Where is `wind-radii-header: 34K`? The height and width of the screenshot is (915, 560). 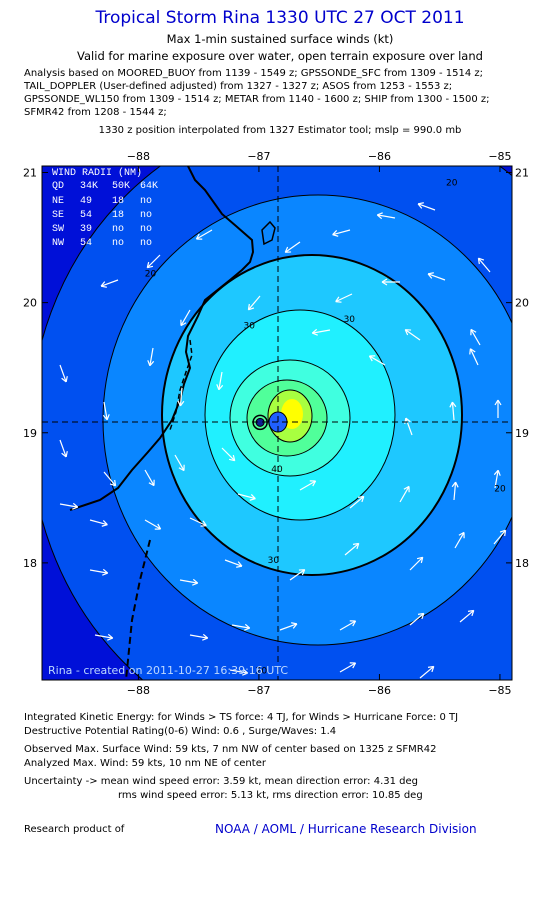
wind-radii-header: 34K is located at coordinates (89, 186).